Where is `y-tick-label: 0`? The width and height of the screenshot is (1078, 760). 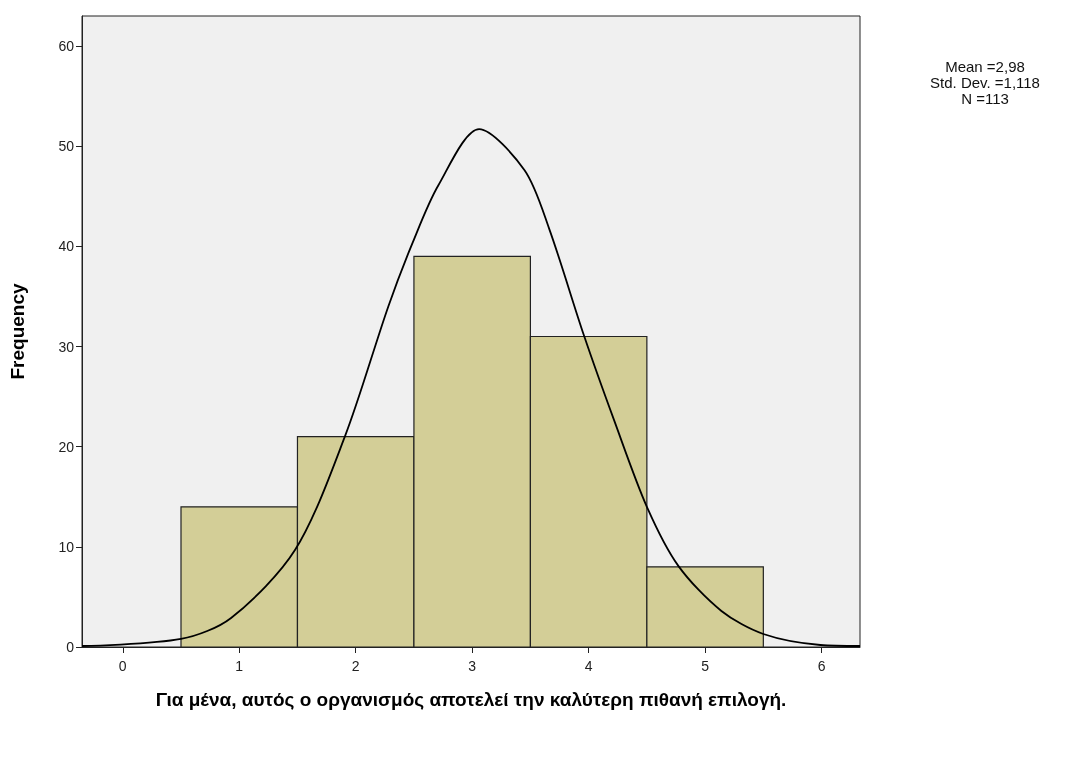
y-tick-label: 0 is located at coordinates (70, 647).